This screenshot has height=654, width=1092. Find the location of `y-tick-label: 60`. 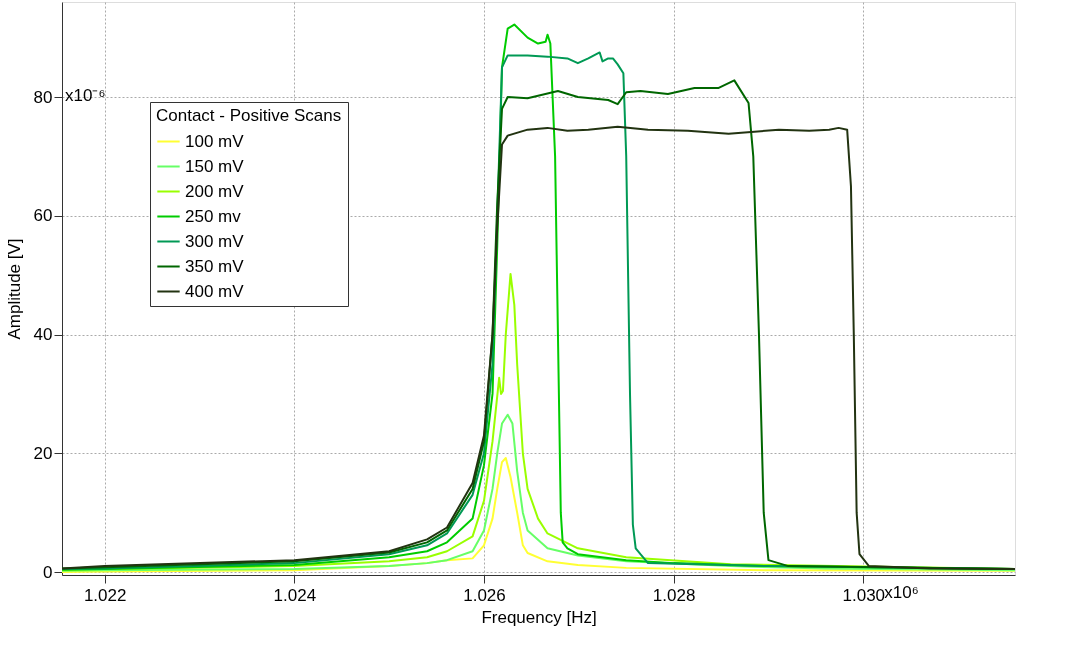

y-tick-label: 60 is located at coordinates (43, 216).